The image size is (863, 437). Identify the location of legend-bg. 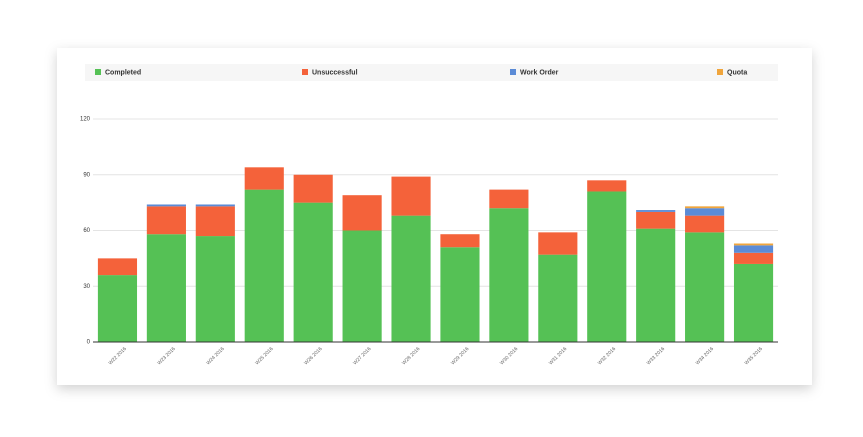
(431, 72).